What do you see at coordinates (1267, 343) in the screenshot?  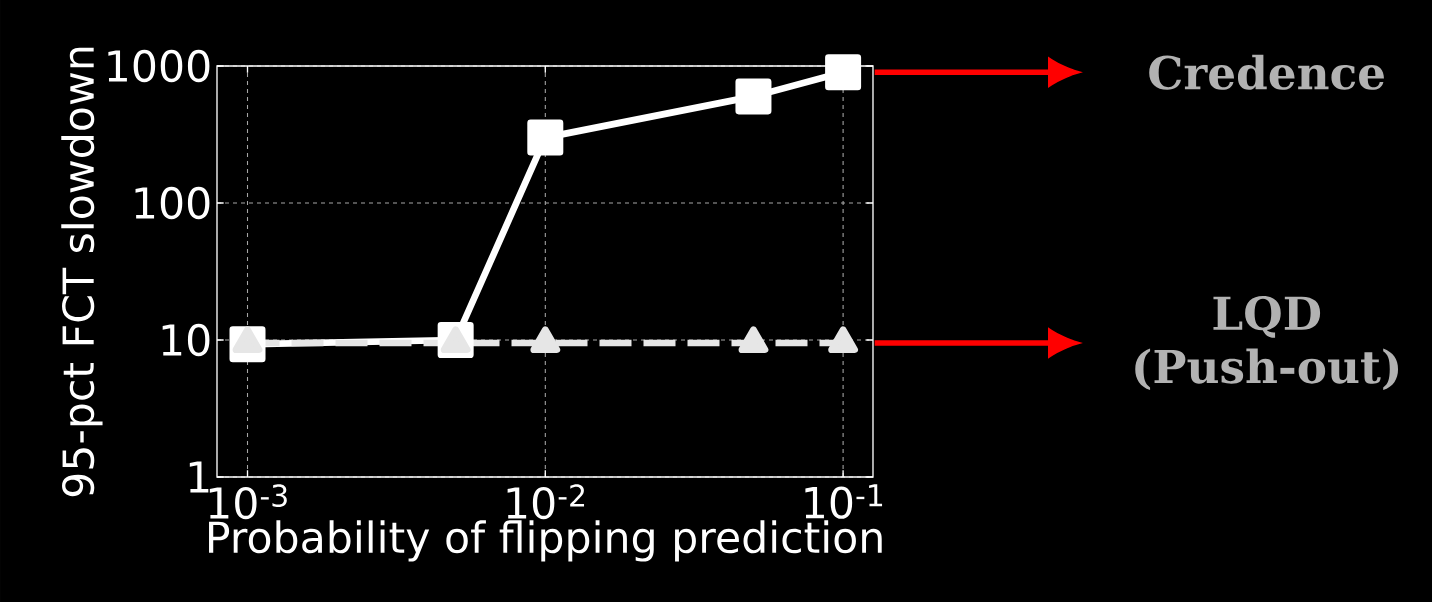 I see `text: LQD (Push-out)` at bounding box center [1267, 343].